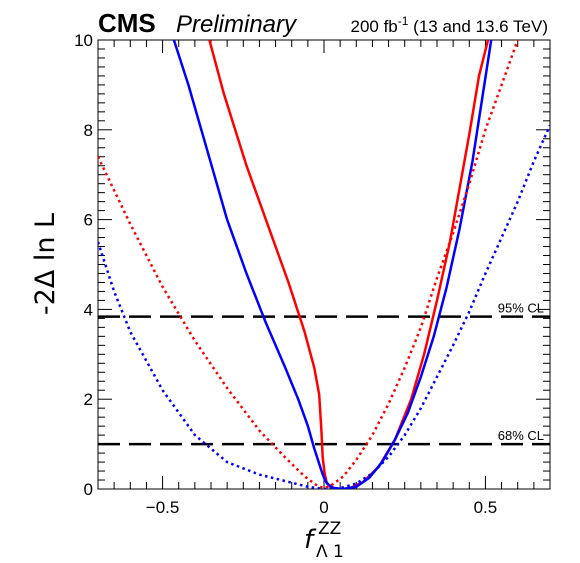 The width and height of the screenshot is (580, 563). I want to click on x-axis-title-superscript: ZZ, so click(329, 529).